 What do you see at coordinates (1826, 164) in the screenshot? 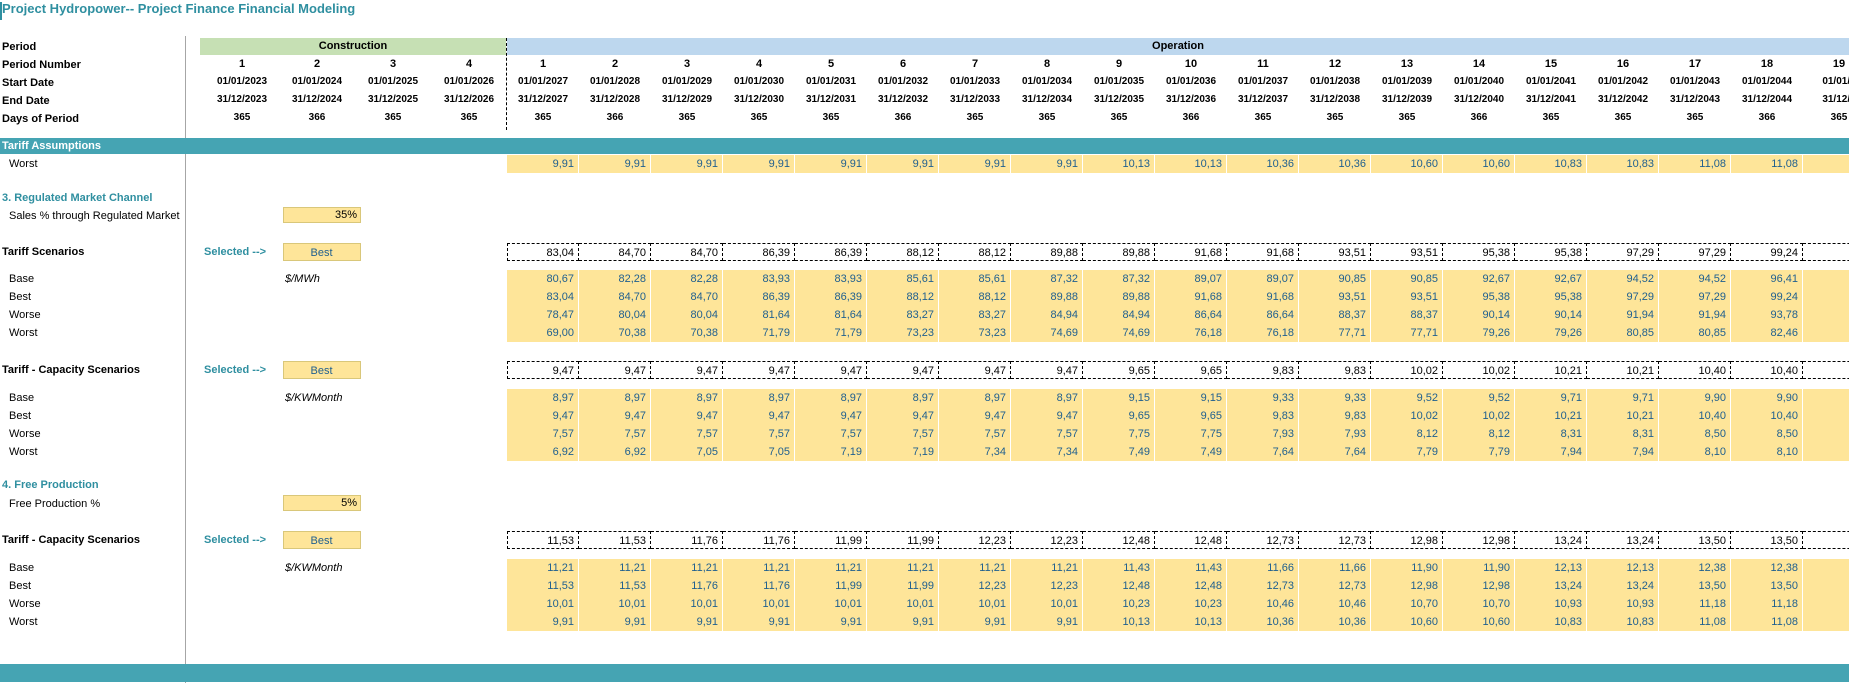
I see `worst-value-cell: 11` at bounding box center [1826, 164].